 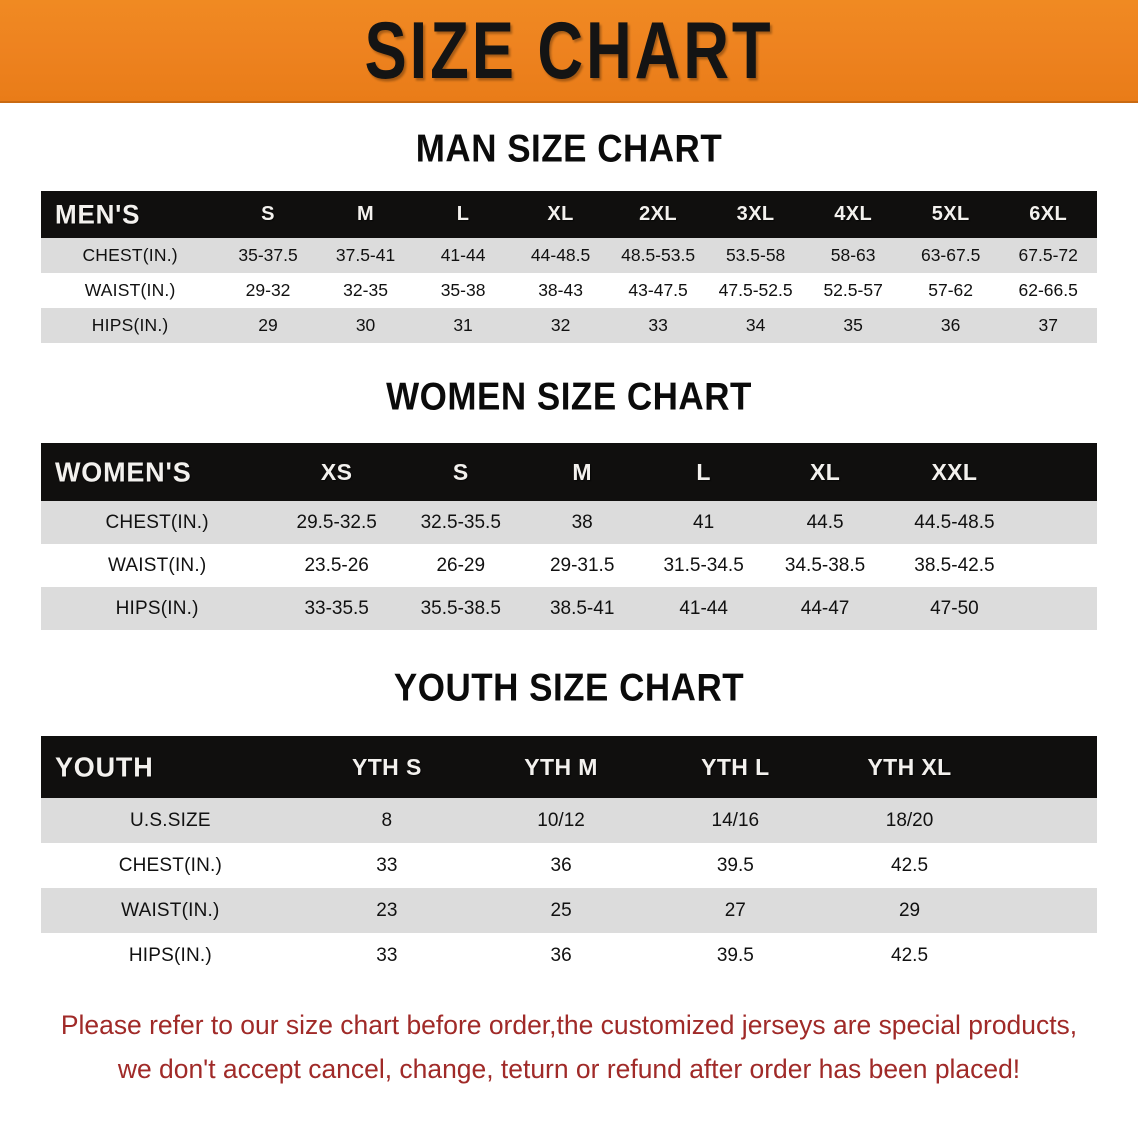 I want to click on women-header-row: WOMEN'S XS S M L XL XXL, so click(x=569, y=472).